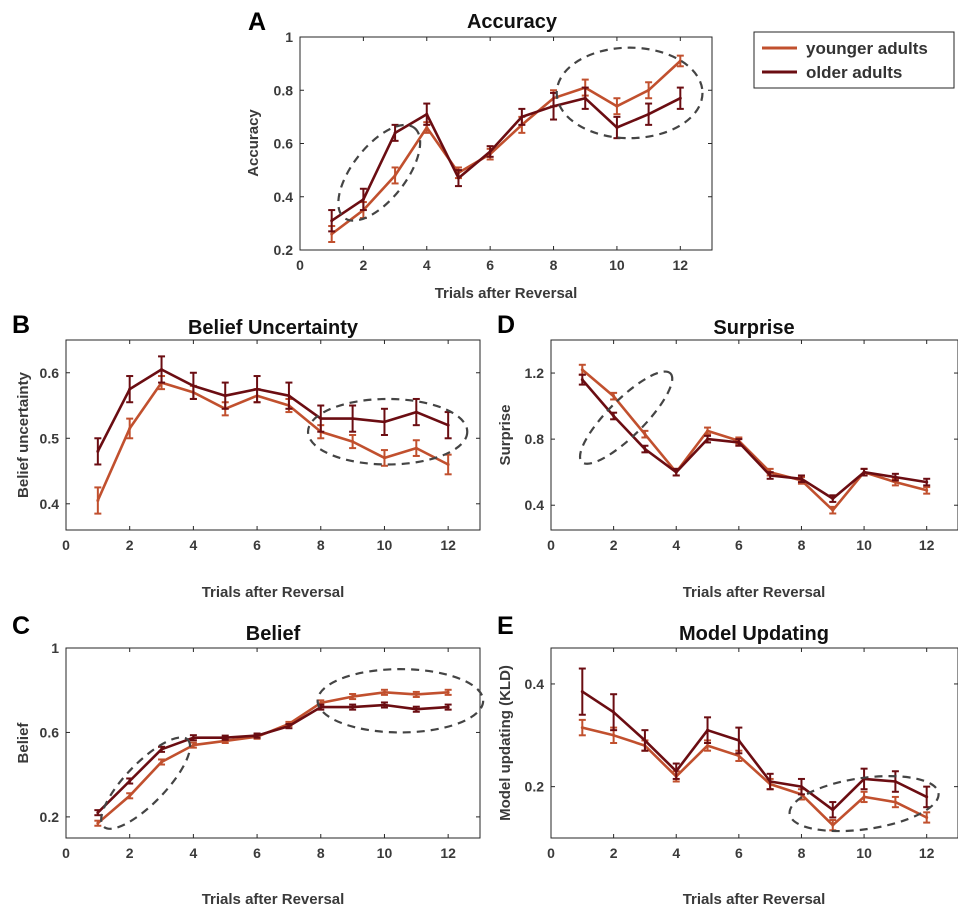 Image resolution: width=958 pixels, height=913 pixels. I want to click on legend-label-older: older adults, so click(854, 72).